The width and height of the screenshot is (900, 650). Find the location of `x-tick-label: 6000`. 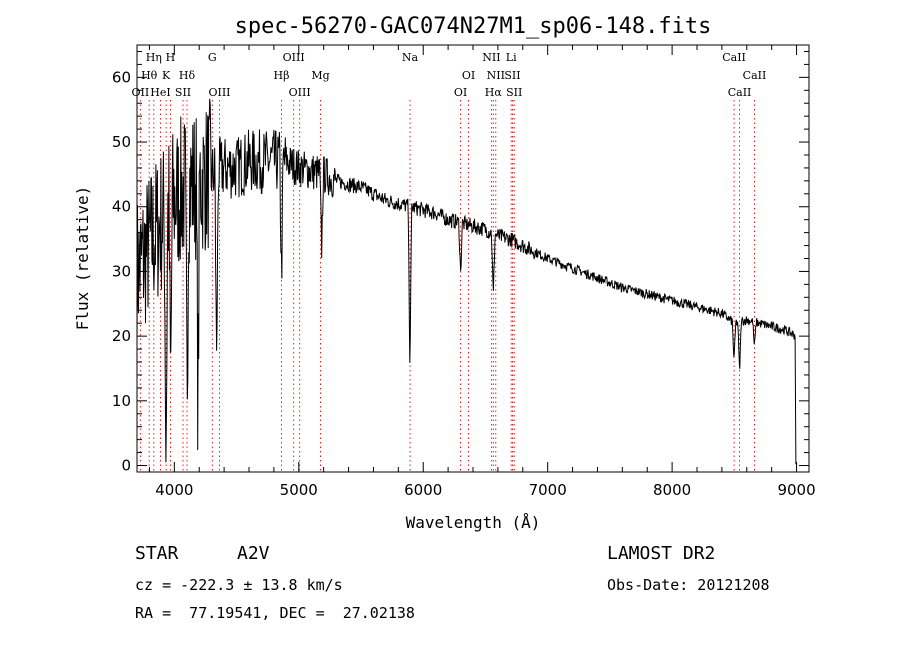

x-tick-label: 6000 is located at coordinates (423, 490).